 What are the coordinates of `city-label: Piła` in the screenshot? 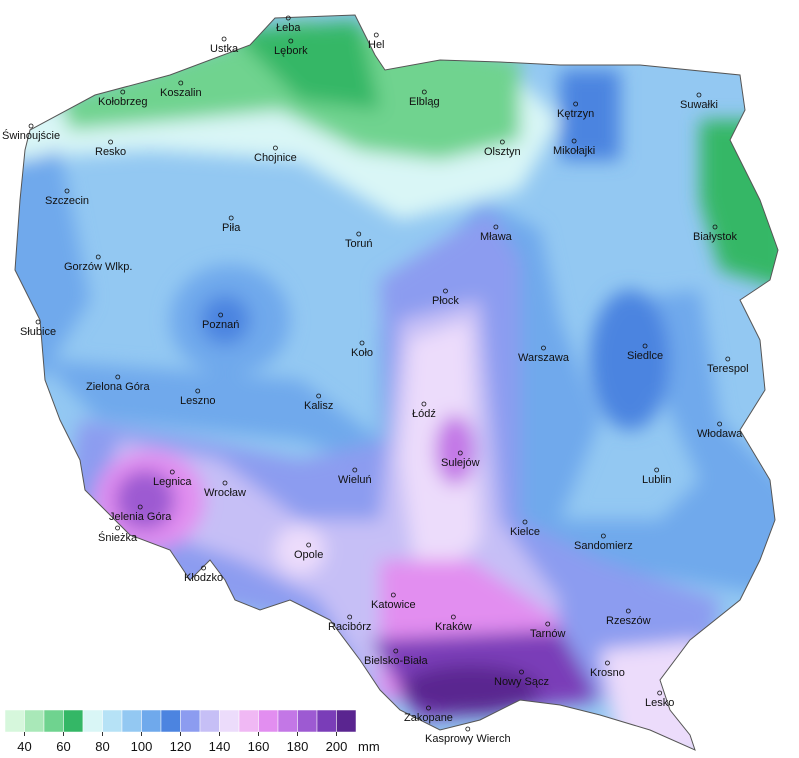 It's located at (231, 228).